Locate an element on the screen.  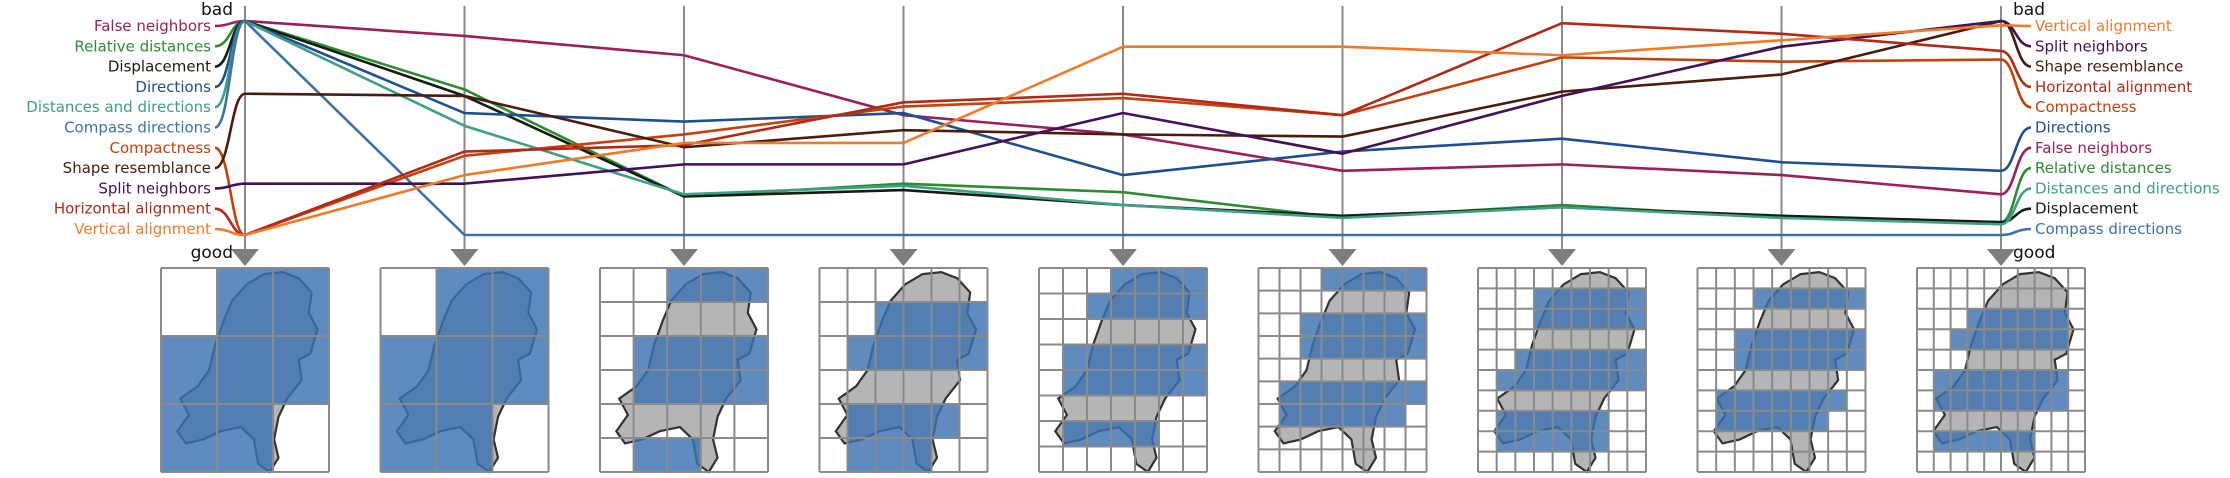
legend-label-right: Relative distances is located at coordinates (2103, 168).